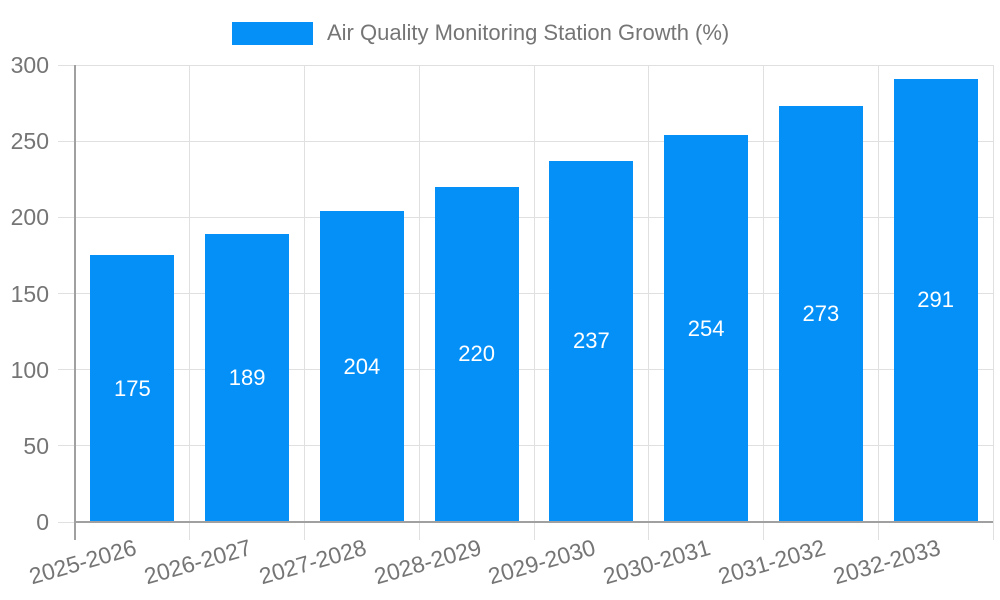 The height and width of the screenshot is (600, 1000). What do you see at coordinates (29, 369) in the screenshot?
I see `y-axis-tick-label: 100` at bounding box center [29, 369].